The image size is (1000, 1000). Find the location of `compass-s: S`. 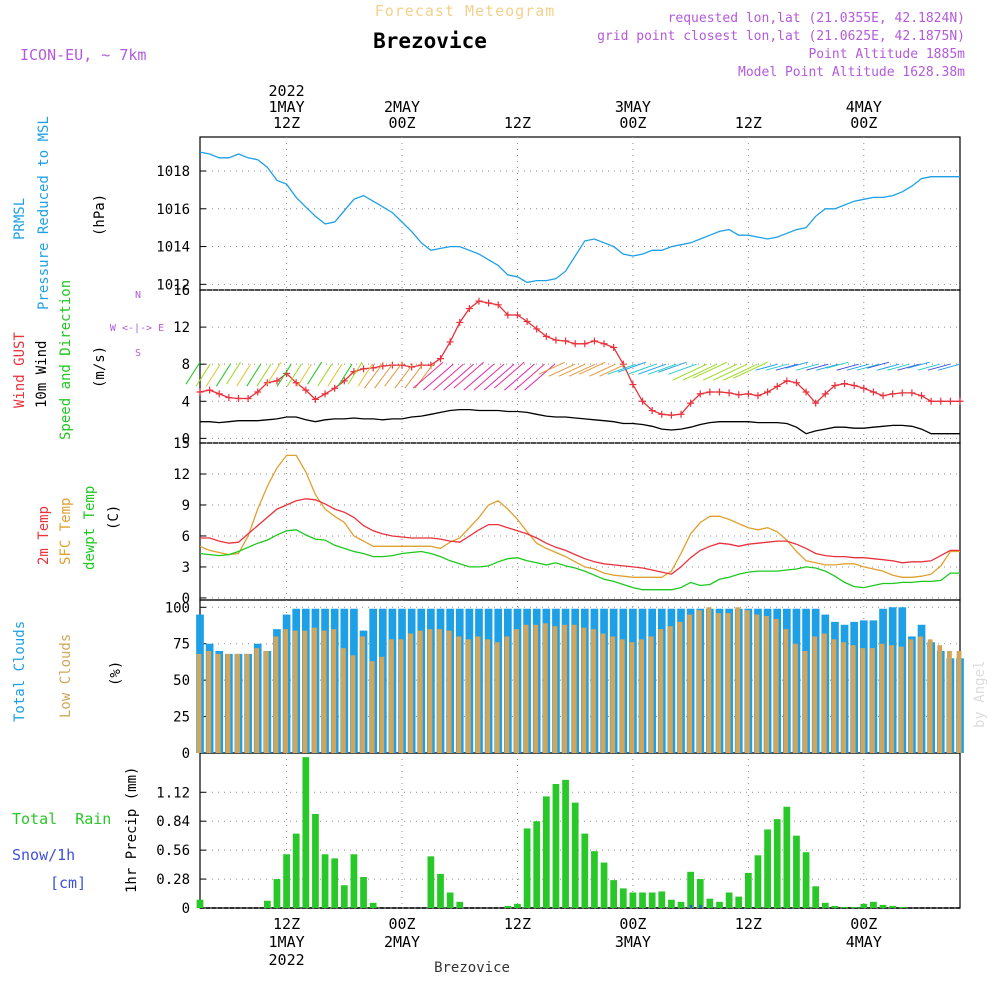

compass-s: S is located at coordinates (138, 353).